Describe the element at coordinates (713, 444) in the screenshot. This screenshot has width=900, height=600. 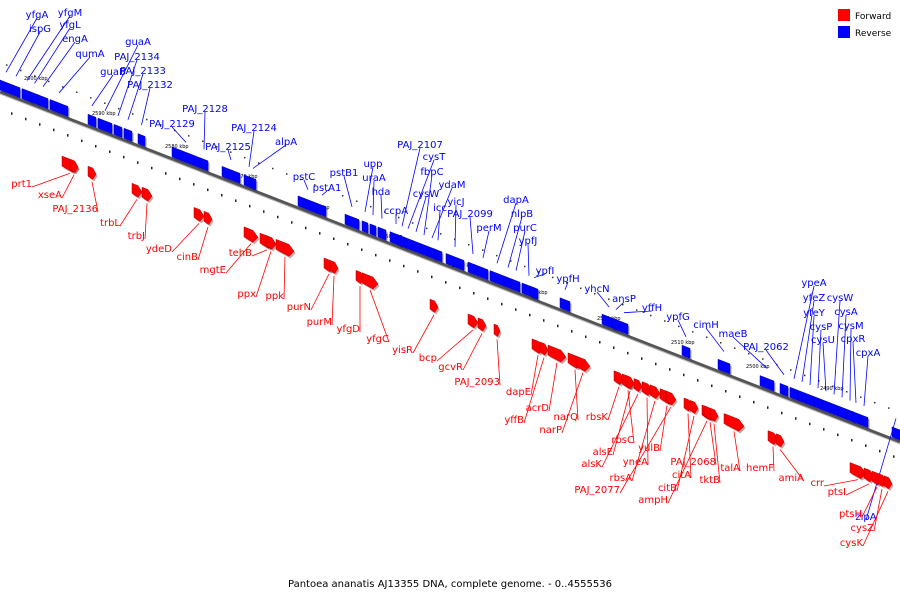
I see `gene-fwd-35-leader` at that location.